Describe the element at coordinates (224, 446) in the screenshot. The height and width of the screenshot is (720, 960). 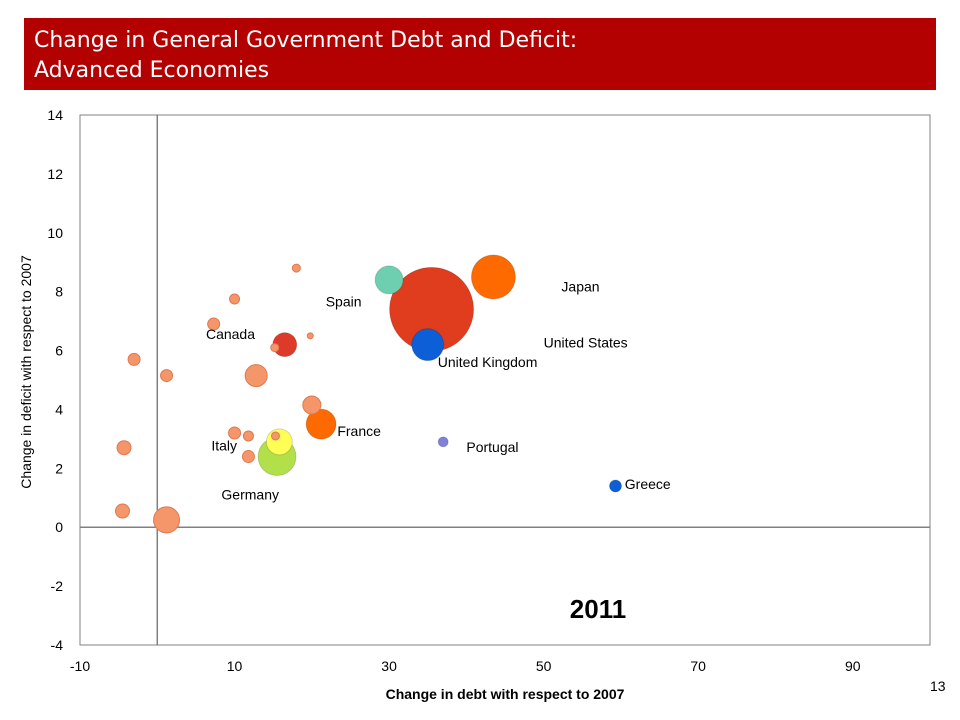
I see `data-label-italy: Italy` at that location.